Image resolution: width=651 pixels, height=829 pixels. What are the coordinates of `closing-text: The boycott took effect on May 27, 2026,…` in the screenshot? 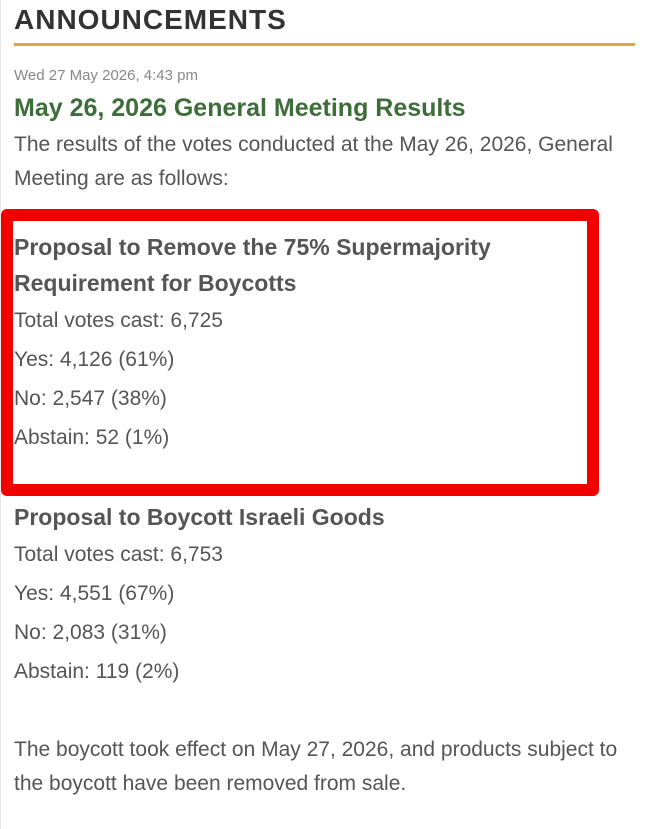 It's located at (316, 766).